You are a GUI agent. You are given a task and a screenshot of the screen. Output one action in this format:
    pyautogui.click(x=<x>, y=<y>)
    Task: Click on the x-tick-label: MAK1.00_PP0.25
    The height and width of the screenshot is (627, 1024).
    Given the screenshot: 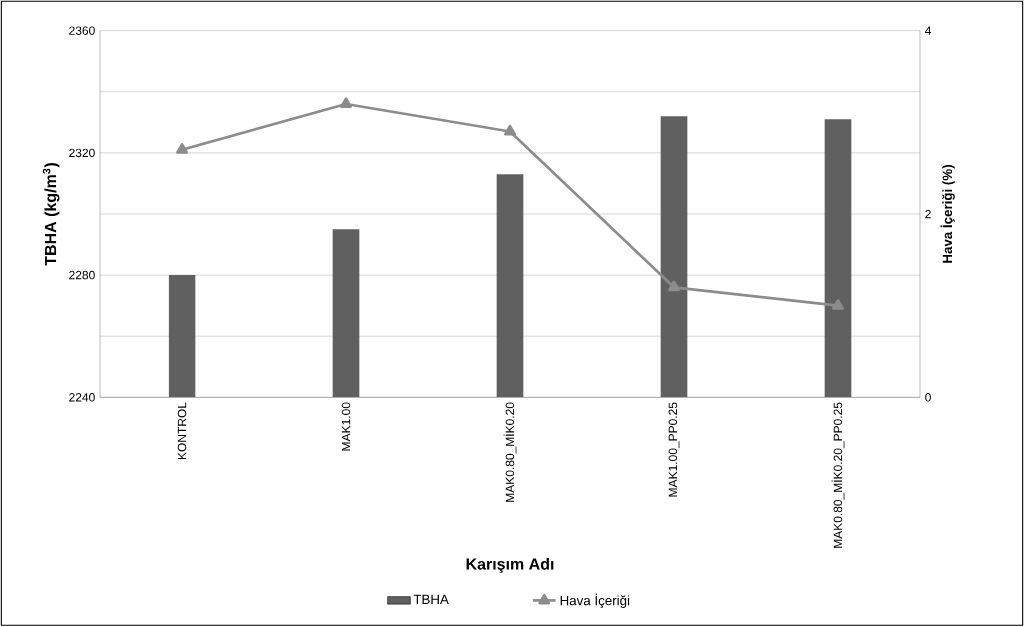 What is the action you would take?
    pyautogui.click(x=674, y=449)
    